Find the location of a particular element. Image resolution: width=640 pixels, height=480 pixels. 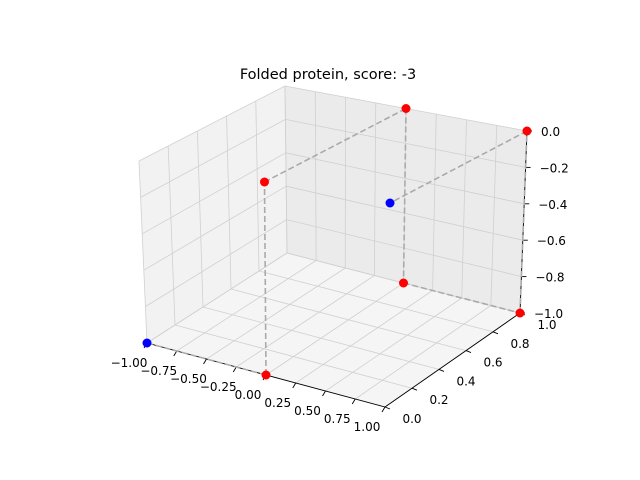

y-axis-line is located at coordinates (452, 360).